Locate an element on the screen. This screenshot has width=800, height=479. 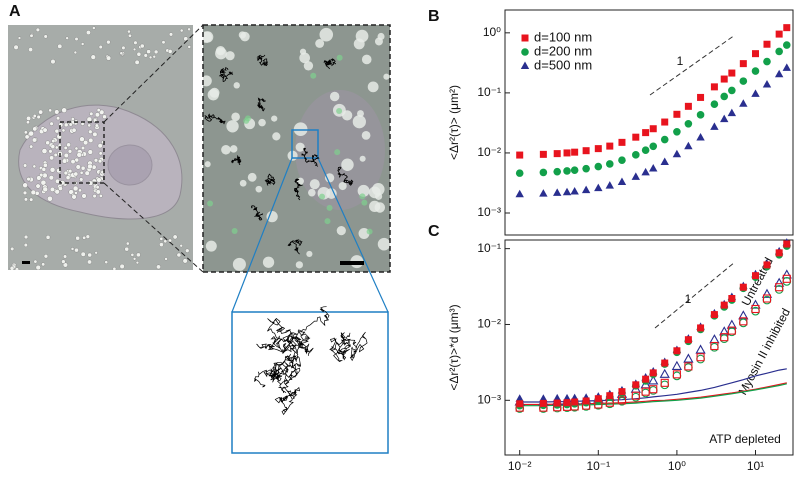
slope-guide is located at coordinates (692, 65).